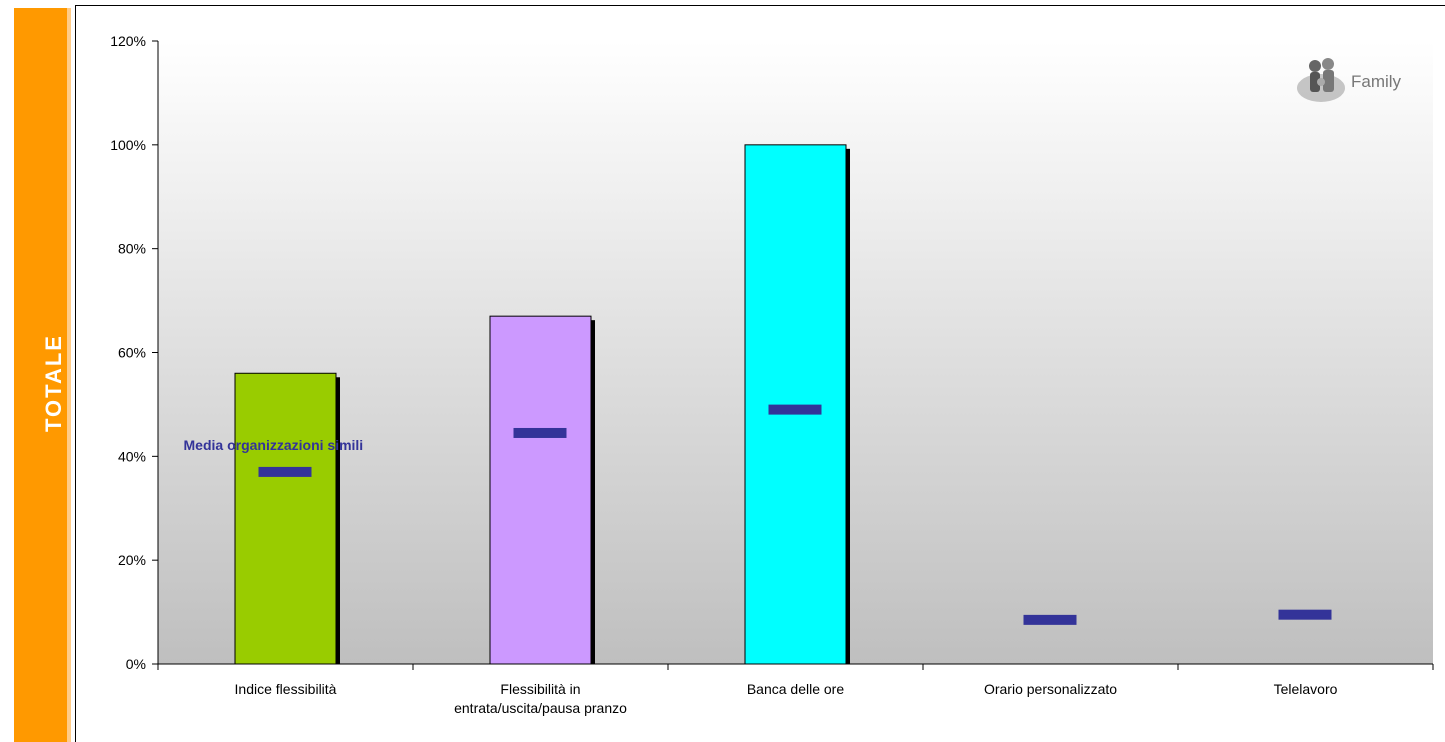 The height and width of the screenshot is (742, 1445). Describe the element at coordinates (1306, 689) in the screenshot. I see `category-label: Telelavoro` at that location.